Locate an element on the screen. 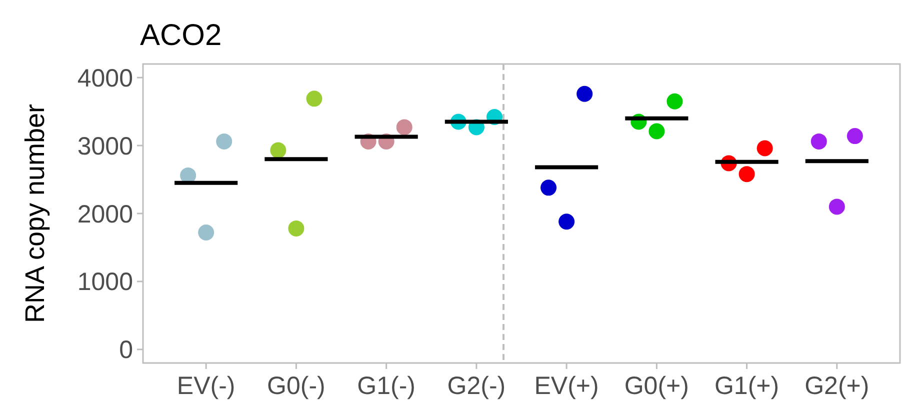 This screenshot has width=902, height=409. y-axis-title: RNA copy number is located at coordinates (35, 214).